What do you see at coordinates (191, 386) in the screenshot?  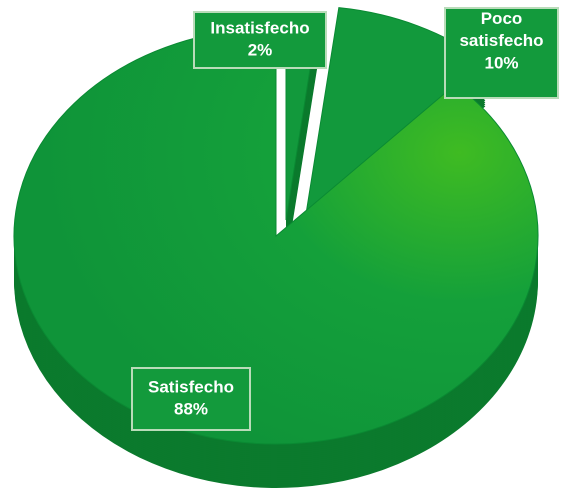 I see `label-category: Satisfecho` at bounding box center [191, 386].